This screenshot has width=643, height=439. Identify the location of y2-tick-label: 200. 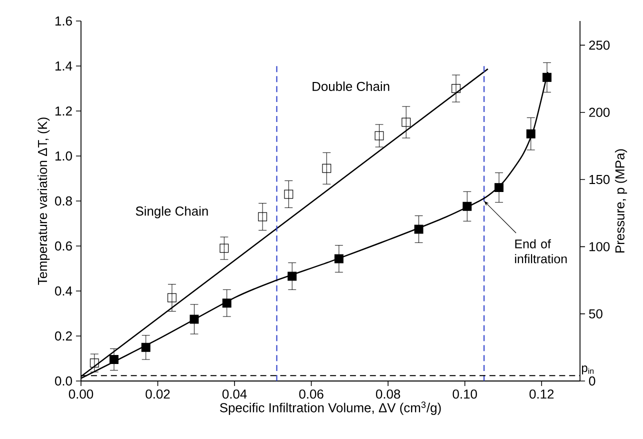
(599, 112).